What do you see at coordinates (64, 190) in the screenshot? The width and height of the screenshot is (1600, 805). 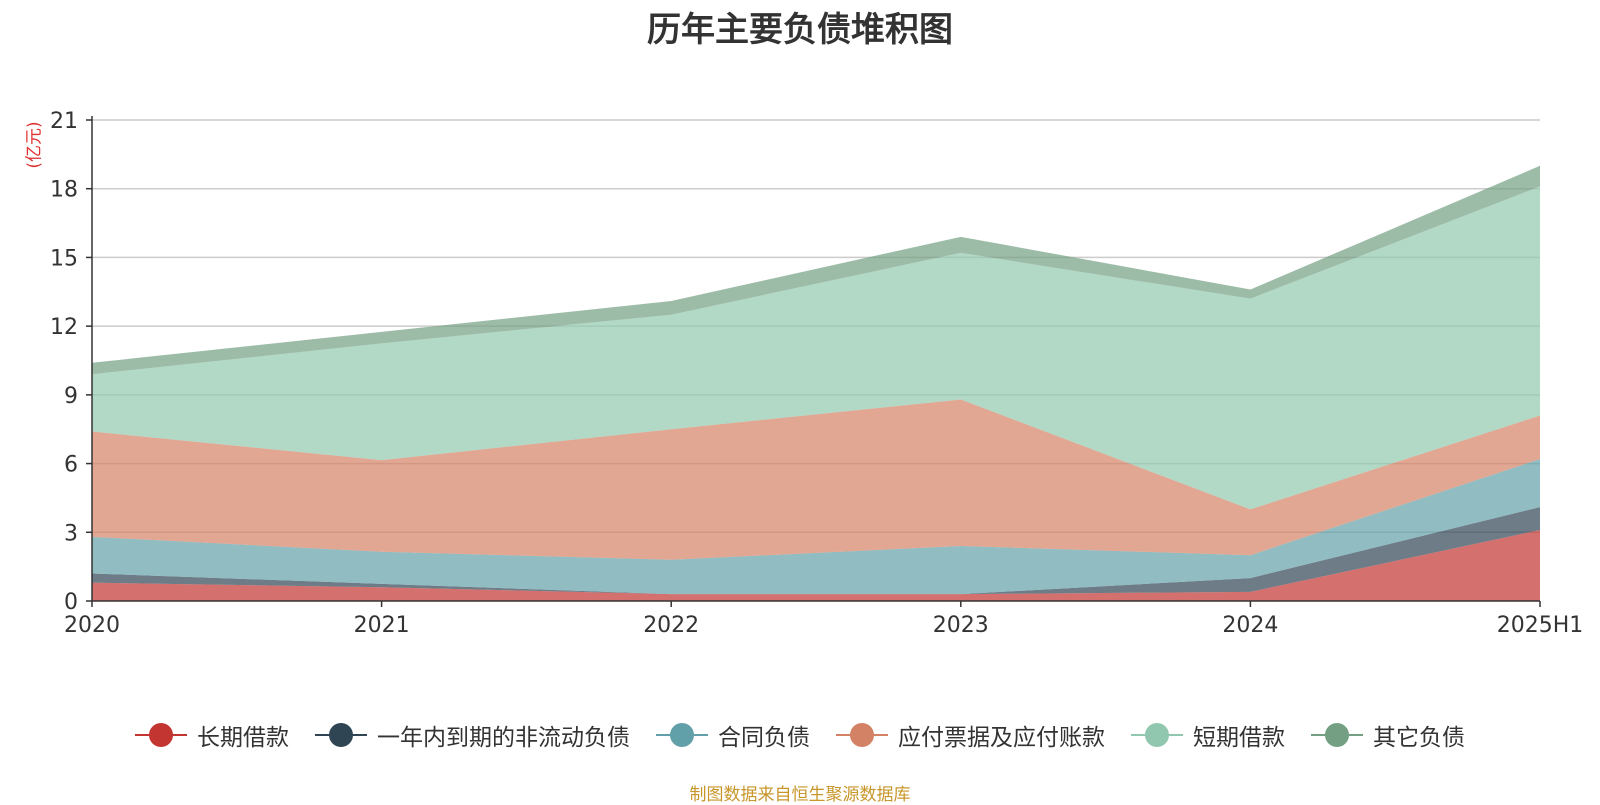 I see `y-tick-label: 18` at bounding box center [64, 190].